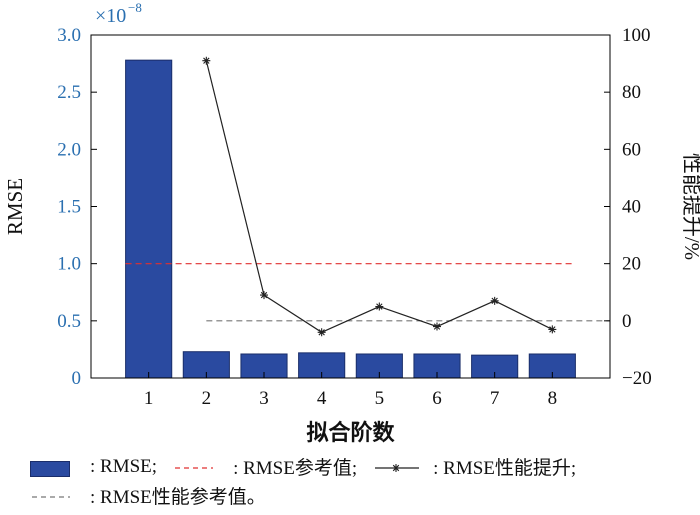 This screenshot has height=515, width=700. Describe the element at coordinates (69, 264) in the screenshot. I see `left-tick-label: 1.0` at that location.